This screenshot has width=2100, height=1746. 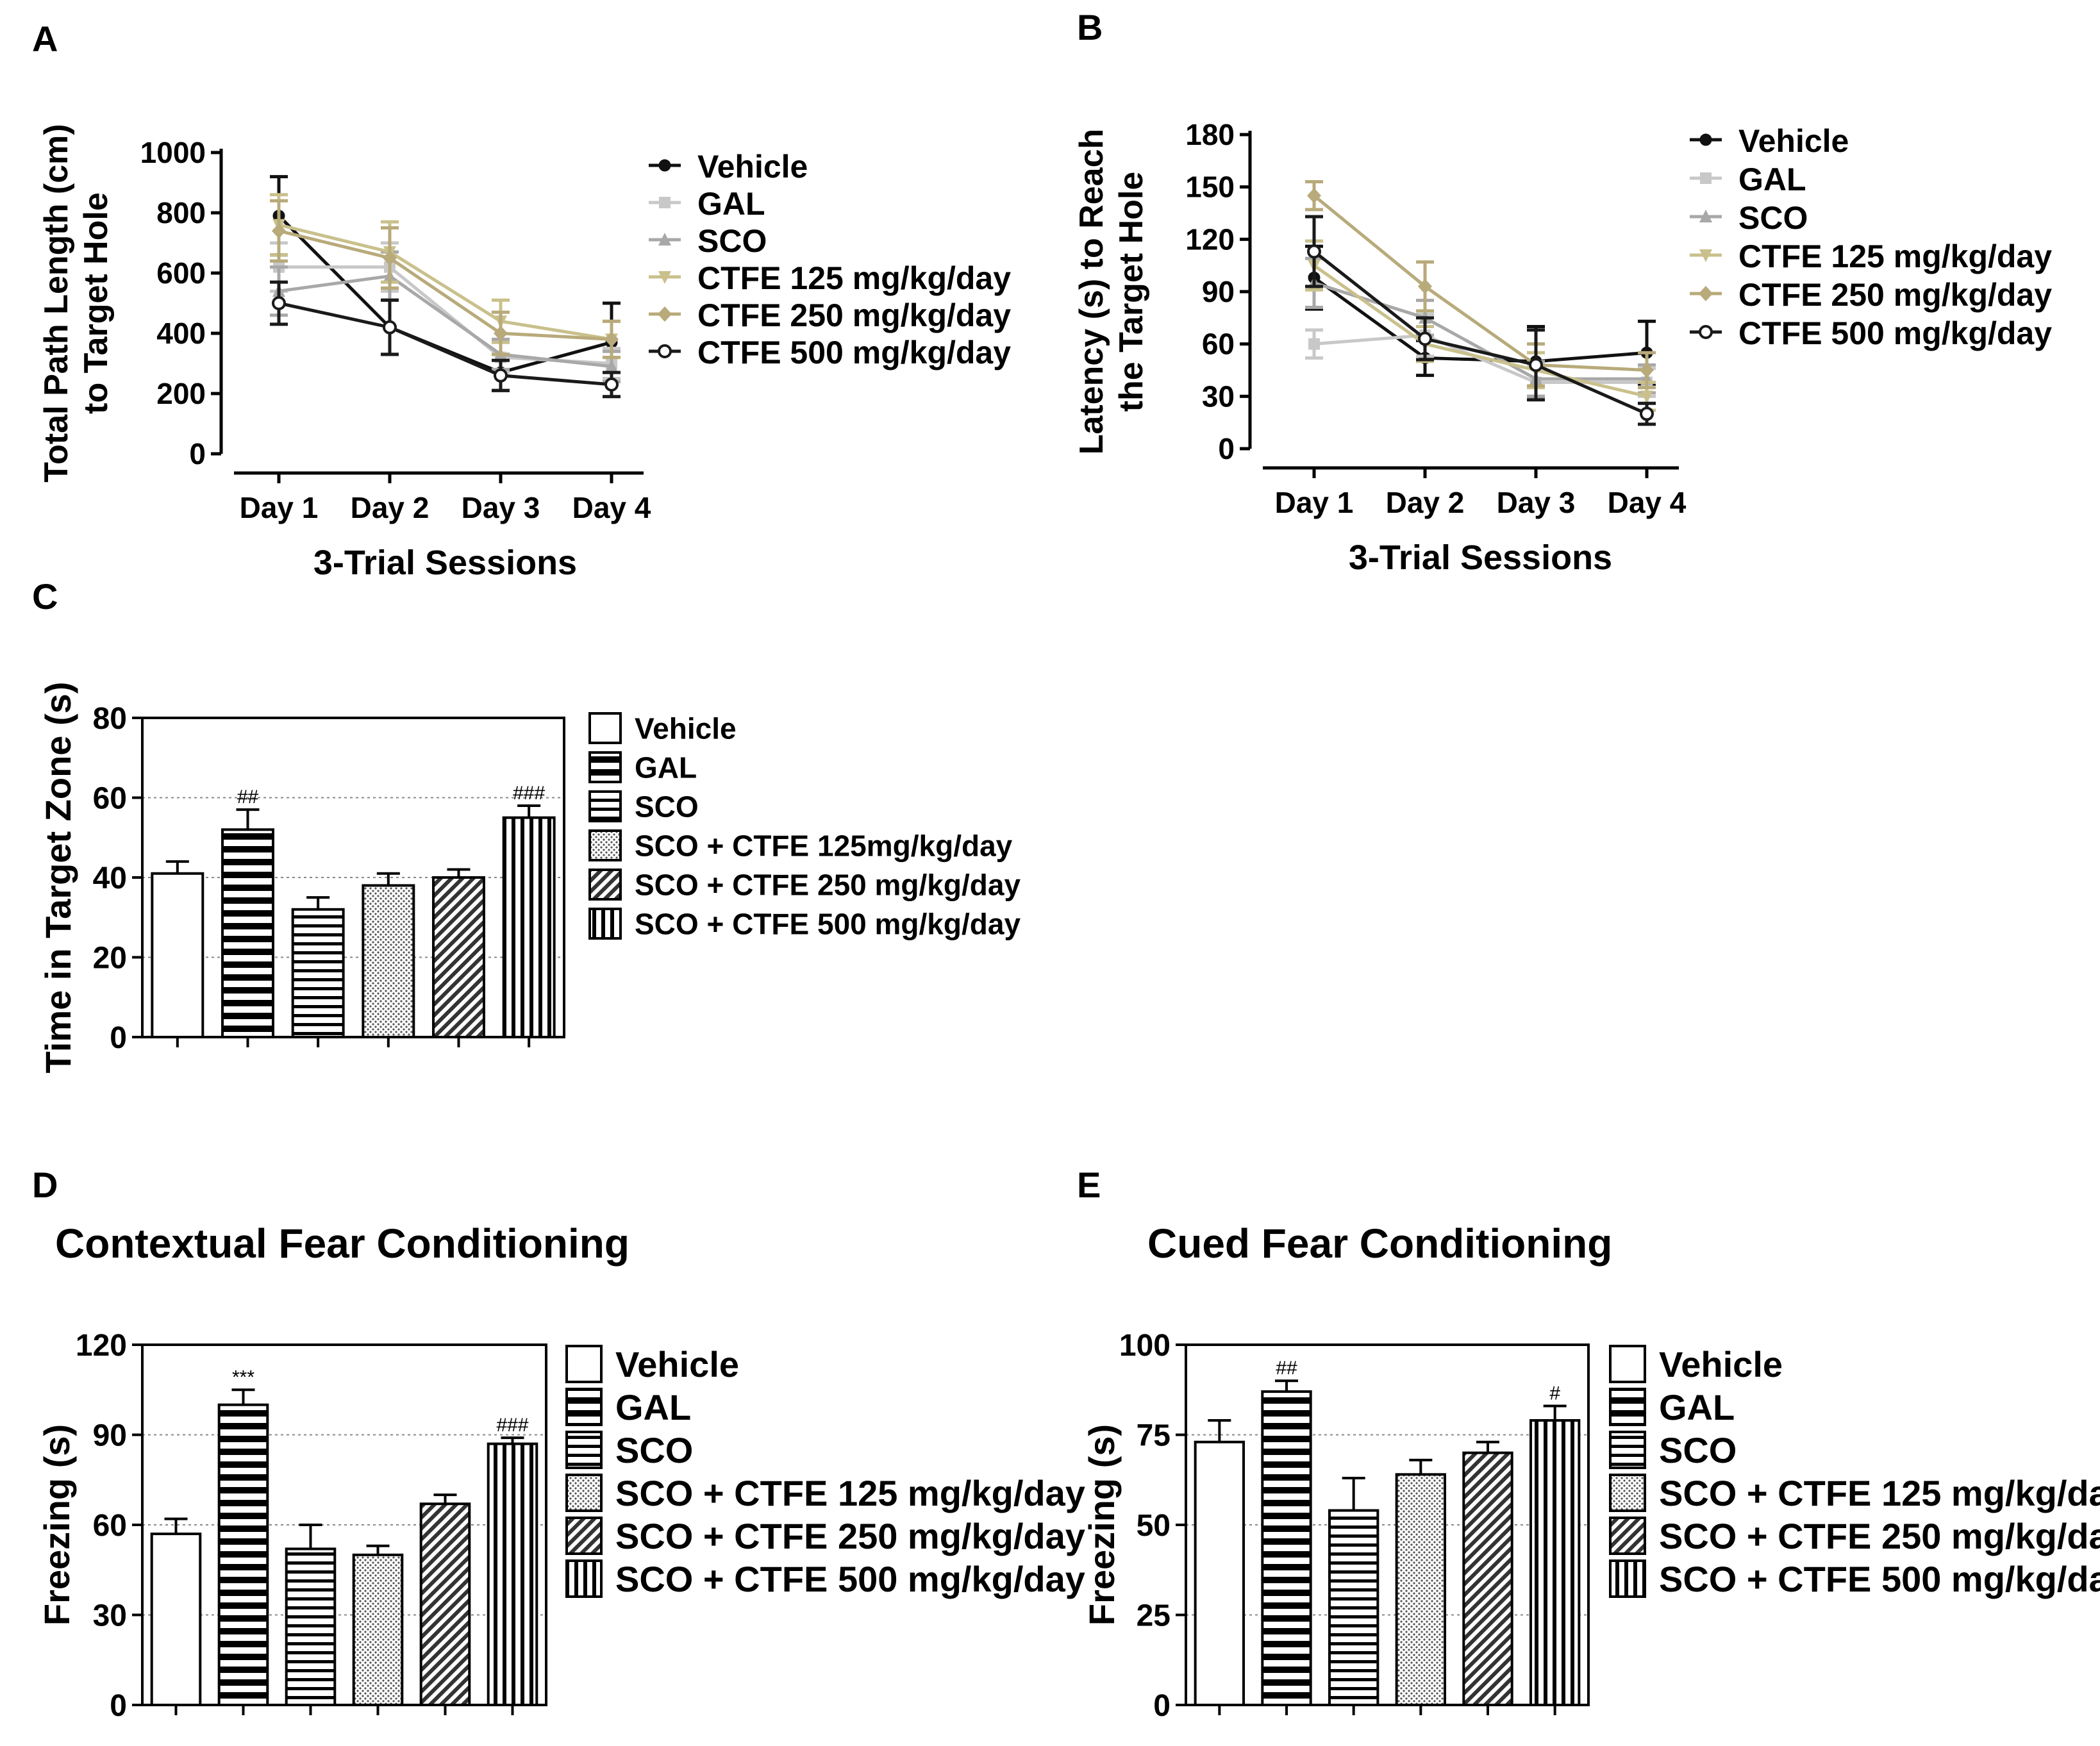 What do you see at coordinates (45, 596) in the screenshot?
I see `panel-letter-c: C` at bounding box center [45, 596].